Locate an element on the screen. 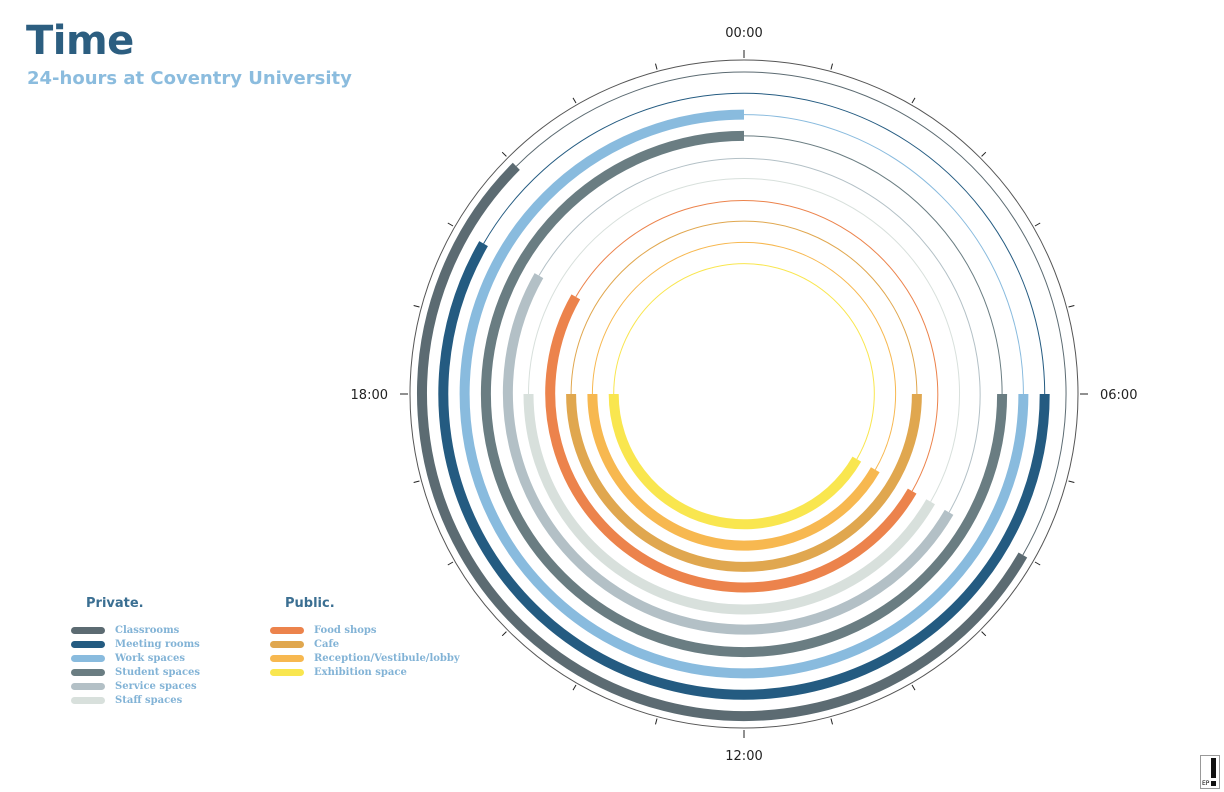 The height and width of the screenshot is (792, 1224). legend-item-exhibition-space: Exhibition space is located at coordinates (365, 672).